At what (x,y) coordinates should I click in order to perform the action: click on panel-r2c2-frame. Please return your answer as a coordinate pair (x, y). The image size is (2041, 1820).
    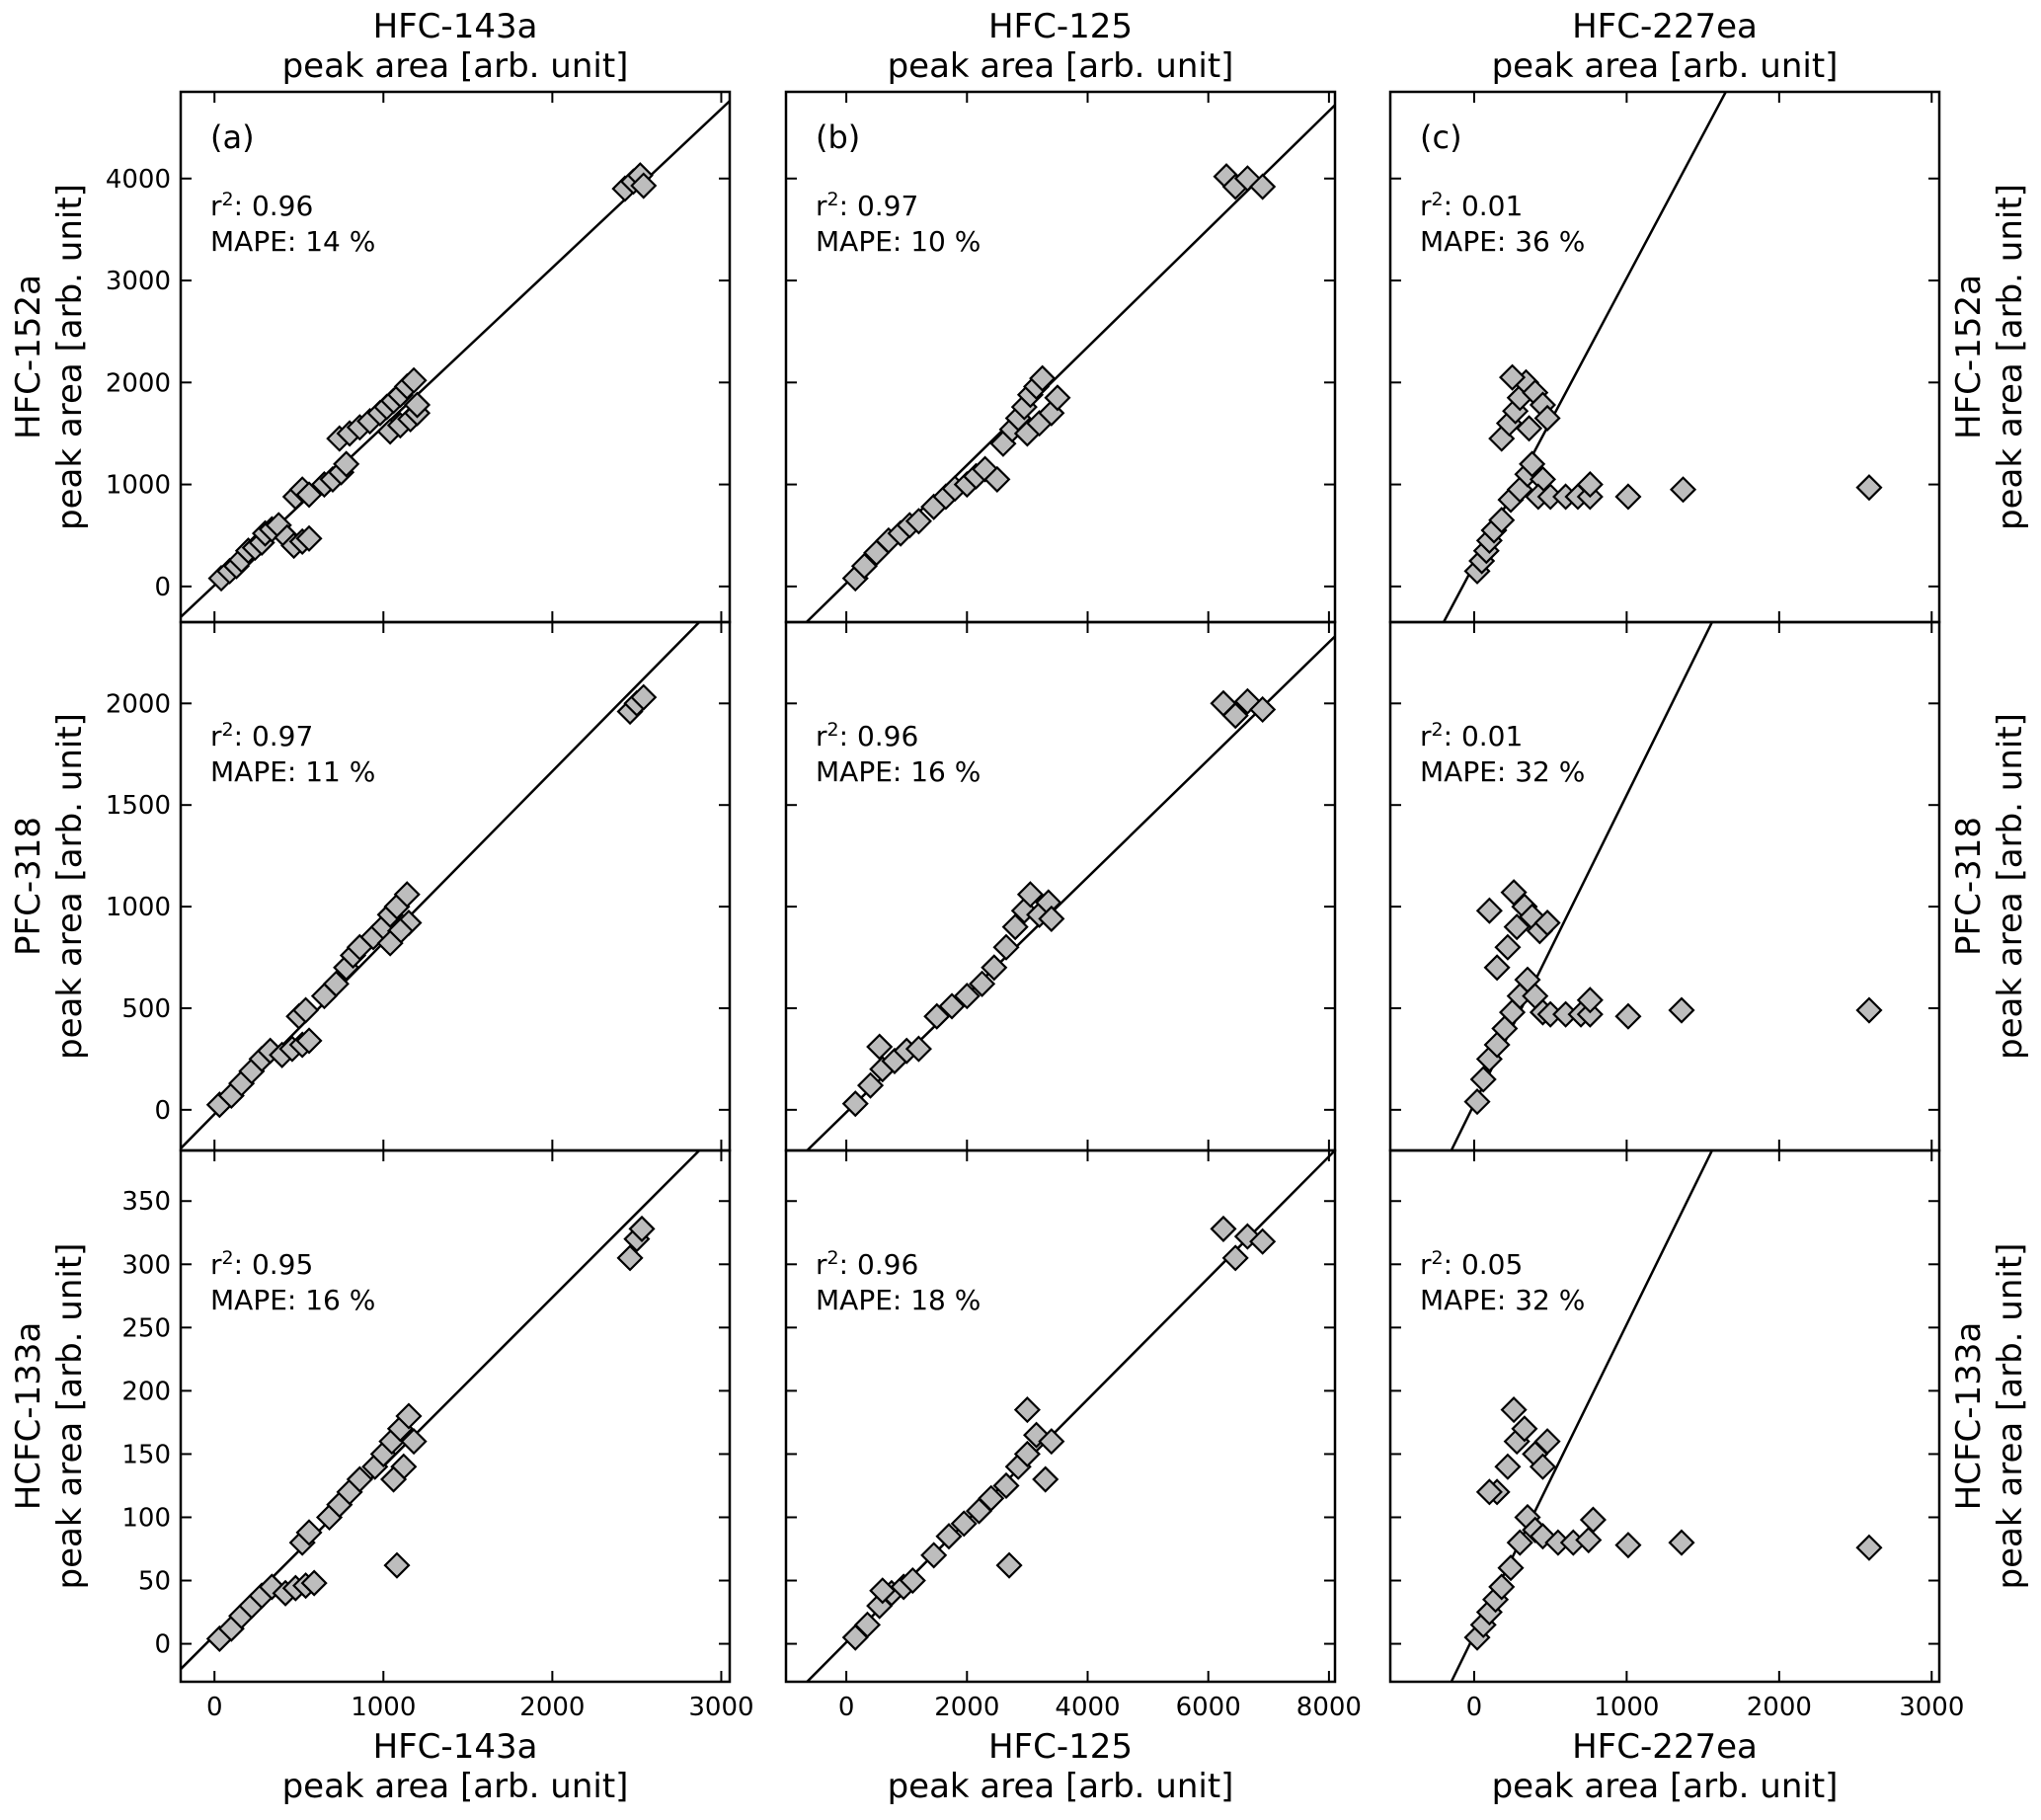
    Looking at the image, I should click on (1664, 1416).